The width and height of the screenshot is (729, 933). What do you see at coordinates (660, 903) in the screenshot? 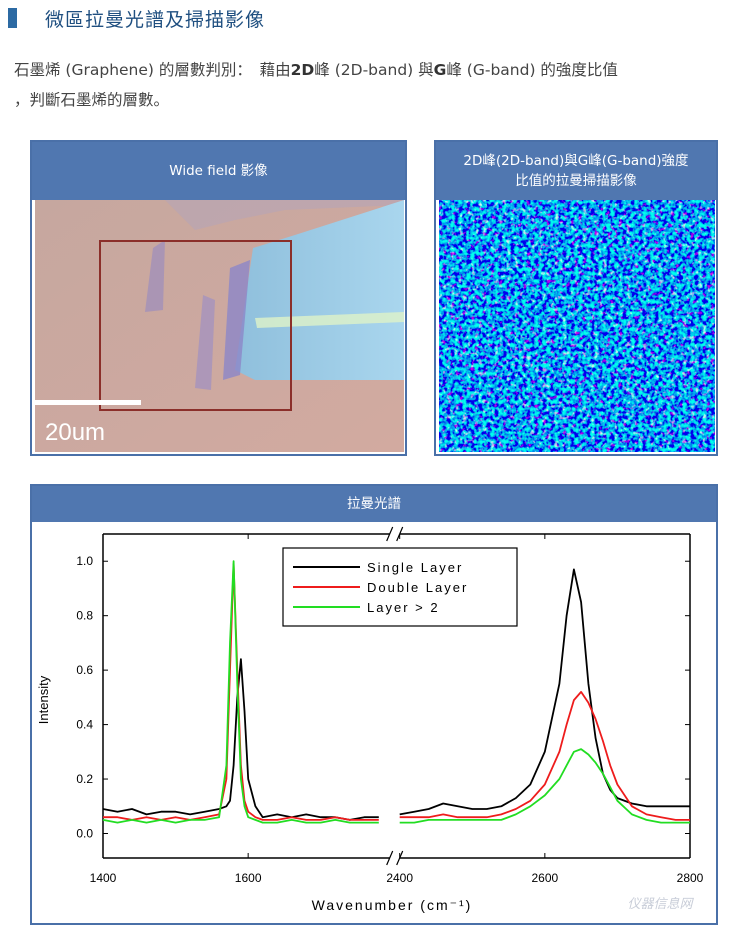
I see `watermark: 仪器信息网` at bounding box center [660, 903].